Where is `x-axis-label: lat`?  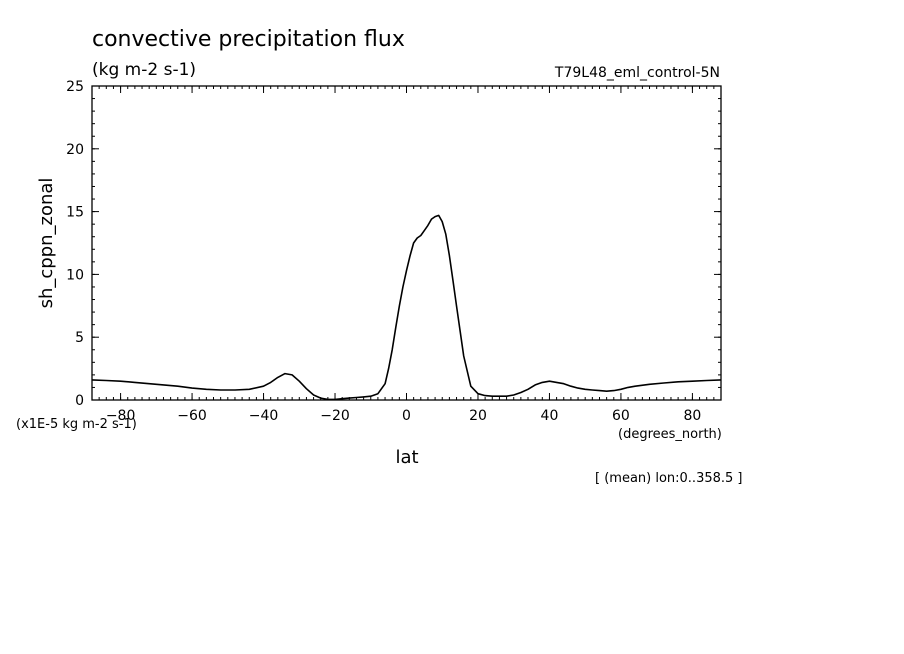 x-axis-label: lat is located at coordinates (406, 457).